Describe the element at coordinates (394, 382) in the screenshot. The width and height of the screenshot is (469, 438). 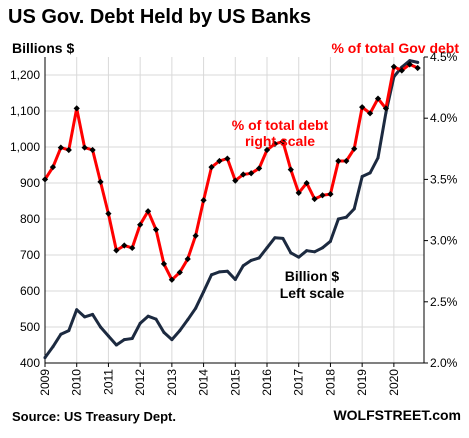
I see `x-tick-label: 2020` at that location.